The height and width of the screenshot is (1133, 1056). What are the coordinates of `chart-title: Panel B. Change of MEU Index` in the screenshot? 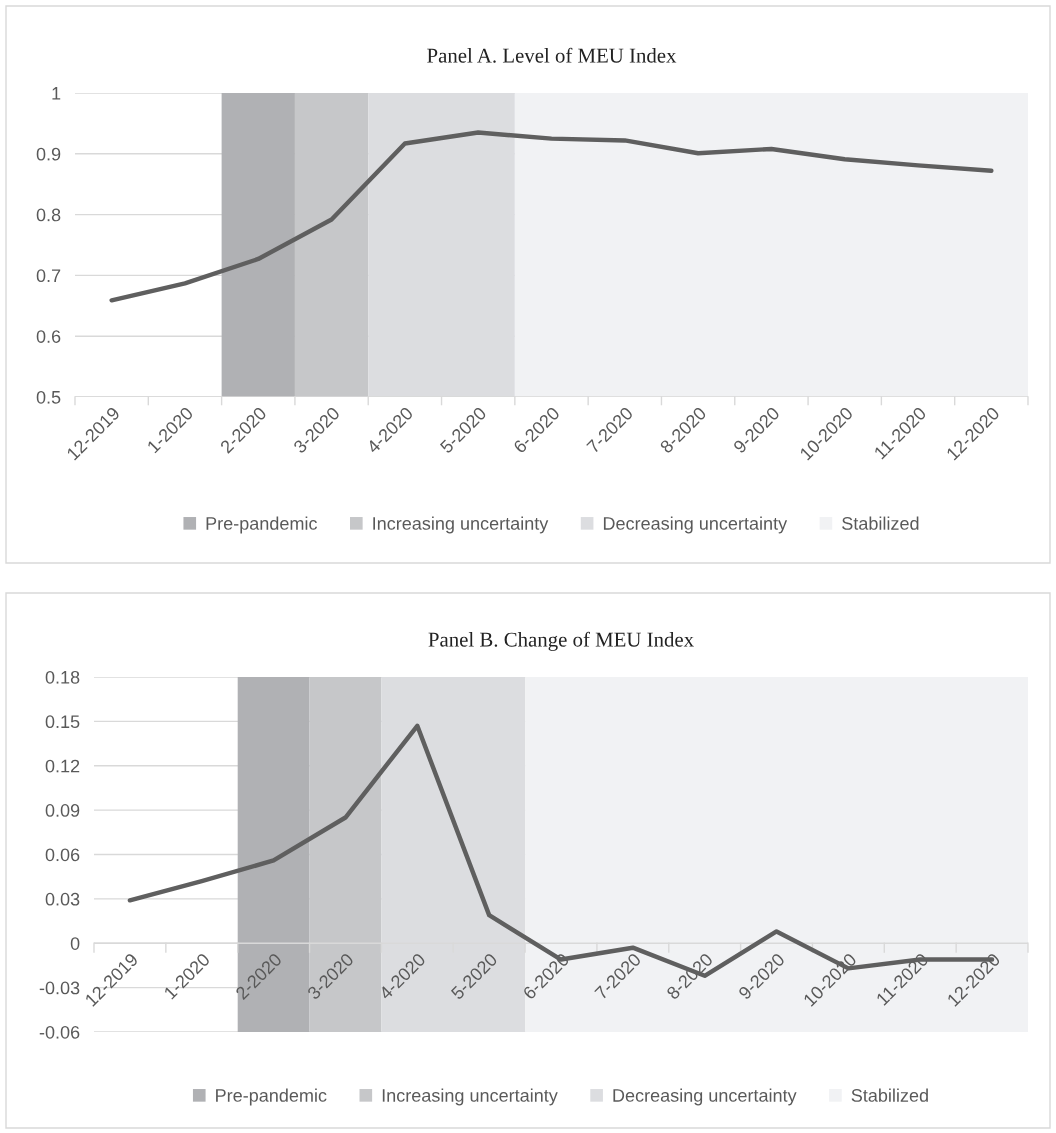 It's located at (561, 641).